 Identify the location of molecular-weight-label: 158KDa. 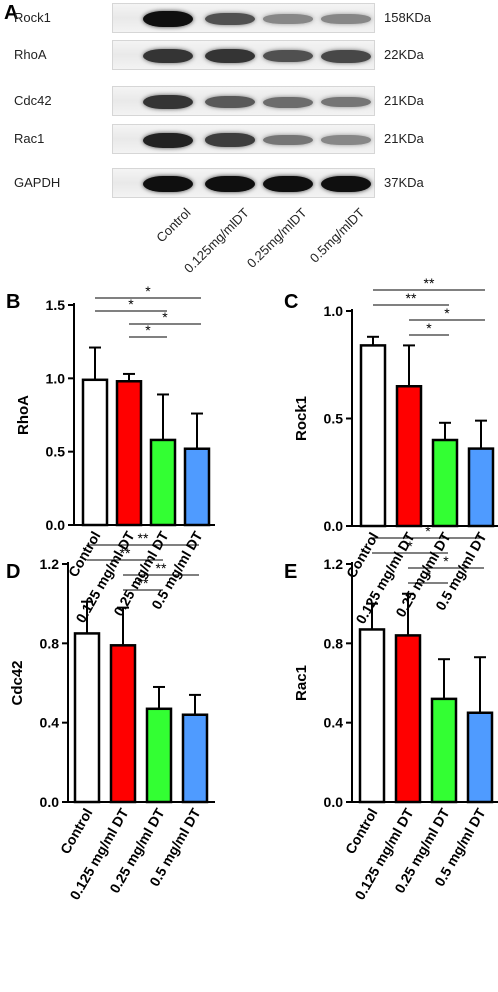
(407, 17).